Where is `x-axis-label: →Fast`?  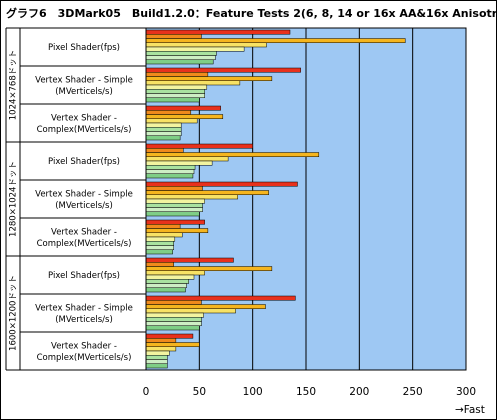
x-axis-label: →Fast is located at coordinates (470, 410).